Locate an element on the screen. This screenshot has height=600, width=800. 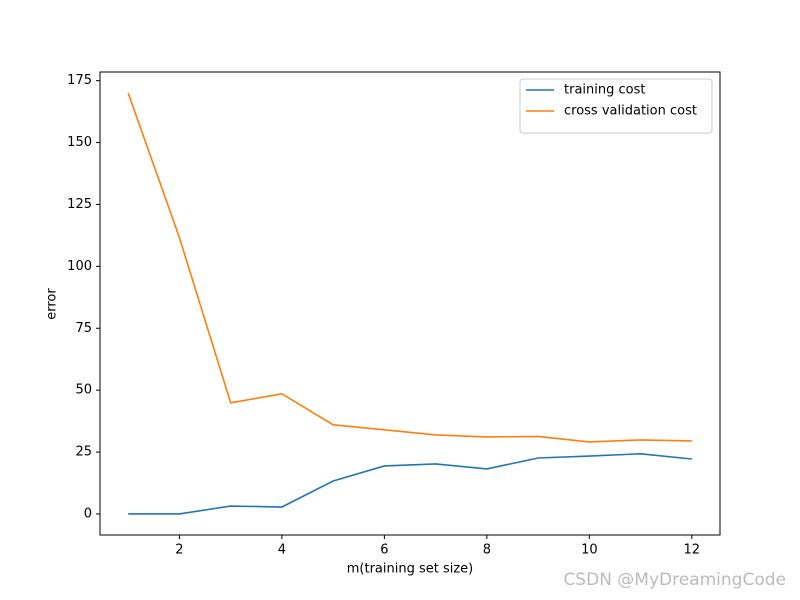
x-tick-label: 12 is located at coordinates (692, 550).